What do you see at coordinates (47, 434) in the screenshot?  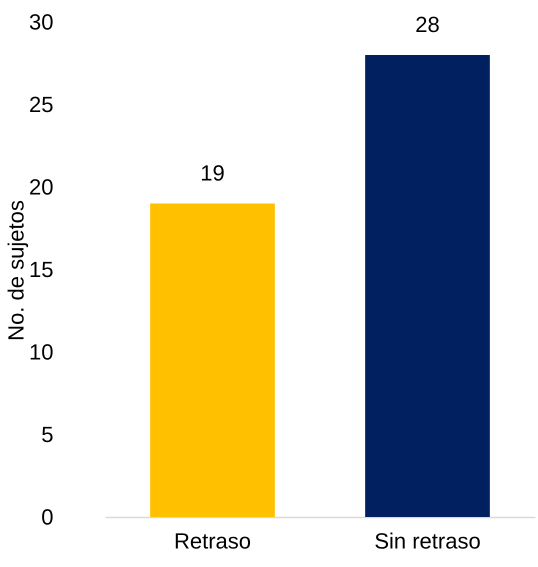 I see `y-tick-label: 5` at bounding box center [47, 434].